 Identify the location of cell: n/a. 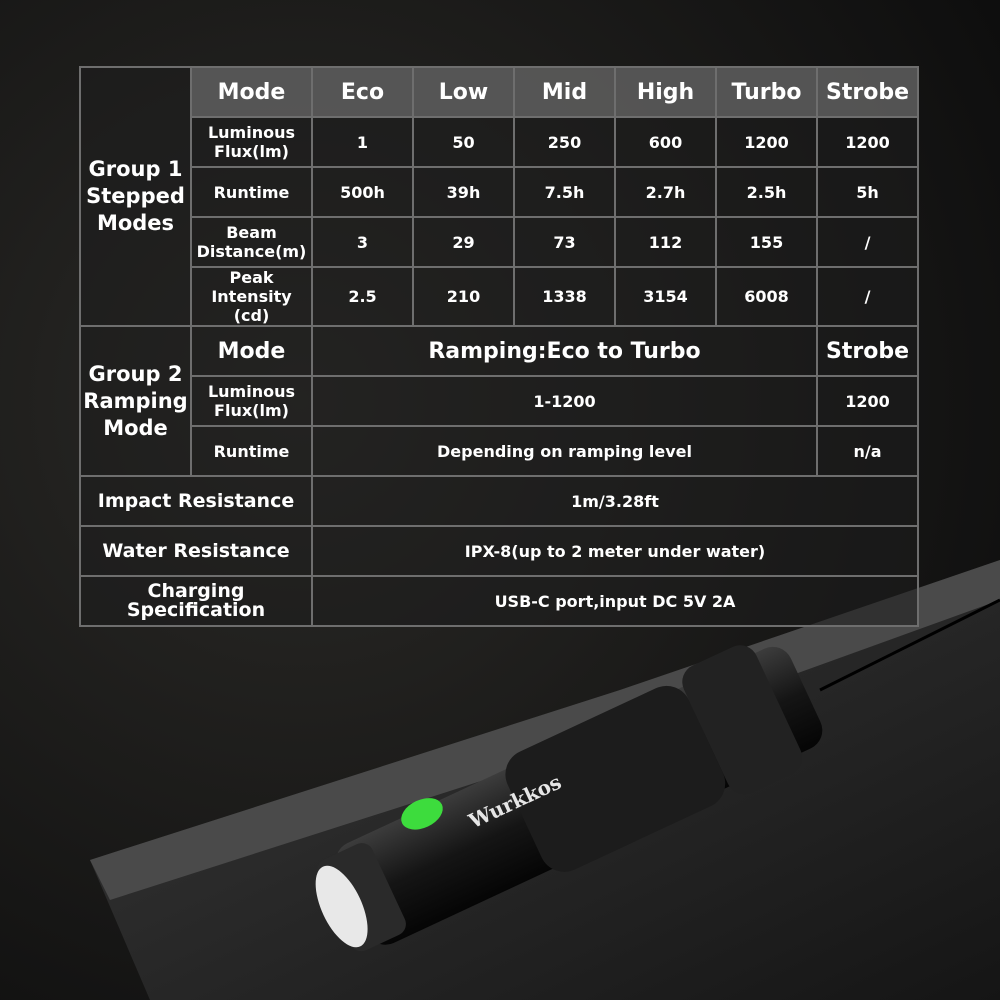
(867, 451).